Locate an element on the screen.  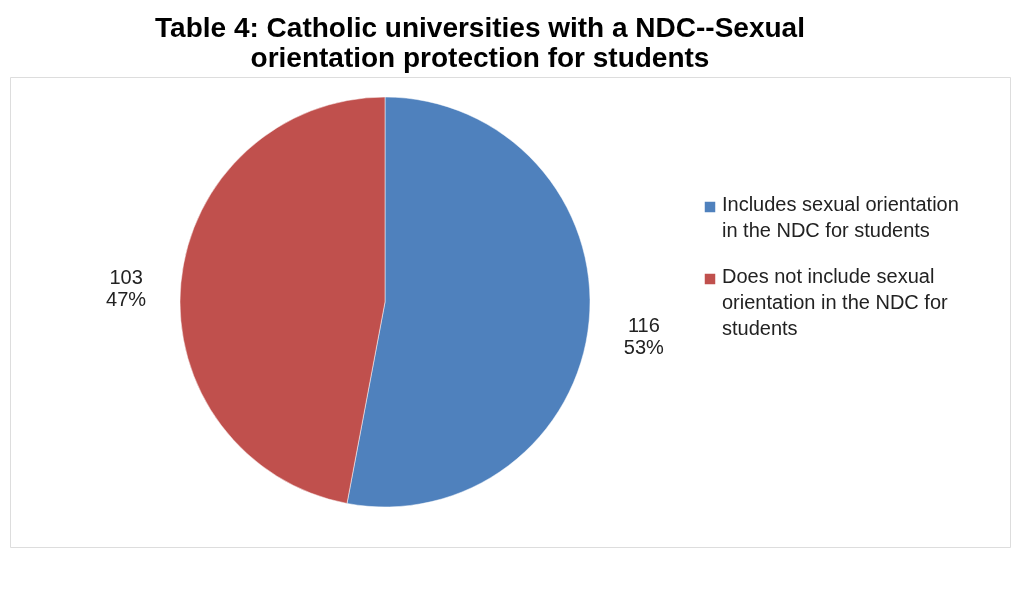
legend-label: Includes sexual orientation in the NDC for students is located at coordinates (840, 217).